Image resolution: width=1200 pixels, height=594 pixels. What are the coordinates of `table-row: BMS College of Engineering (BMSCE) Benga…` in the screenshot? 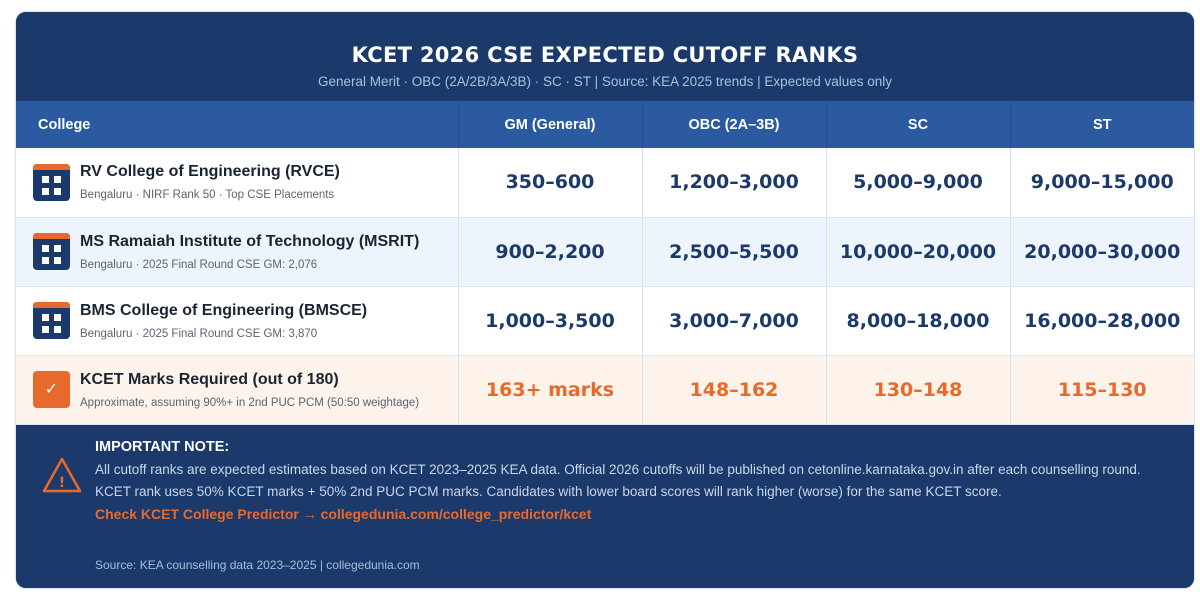 It's located at (605, 321).